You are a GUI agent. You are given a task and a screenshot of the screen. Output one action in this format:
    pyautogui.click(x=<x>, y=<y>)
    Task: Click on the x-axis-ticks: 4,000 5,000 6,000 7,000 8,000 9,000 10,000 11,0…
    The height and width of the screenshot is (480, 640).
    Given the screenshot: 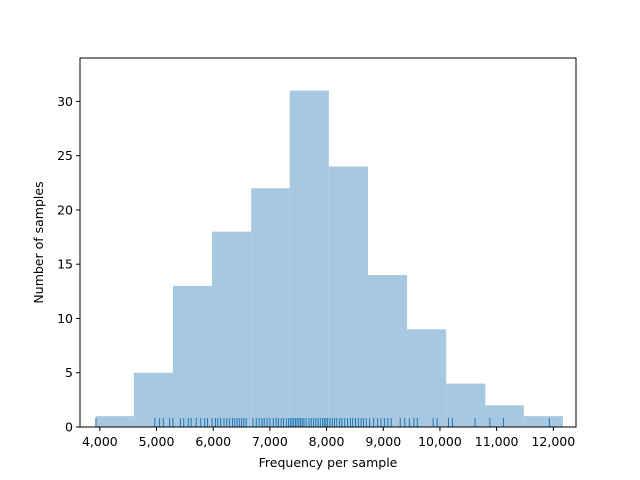 What is the action you would take?
    pyautogui.click(x=328, y=438)
    